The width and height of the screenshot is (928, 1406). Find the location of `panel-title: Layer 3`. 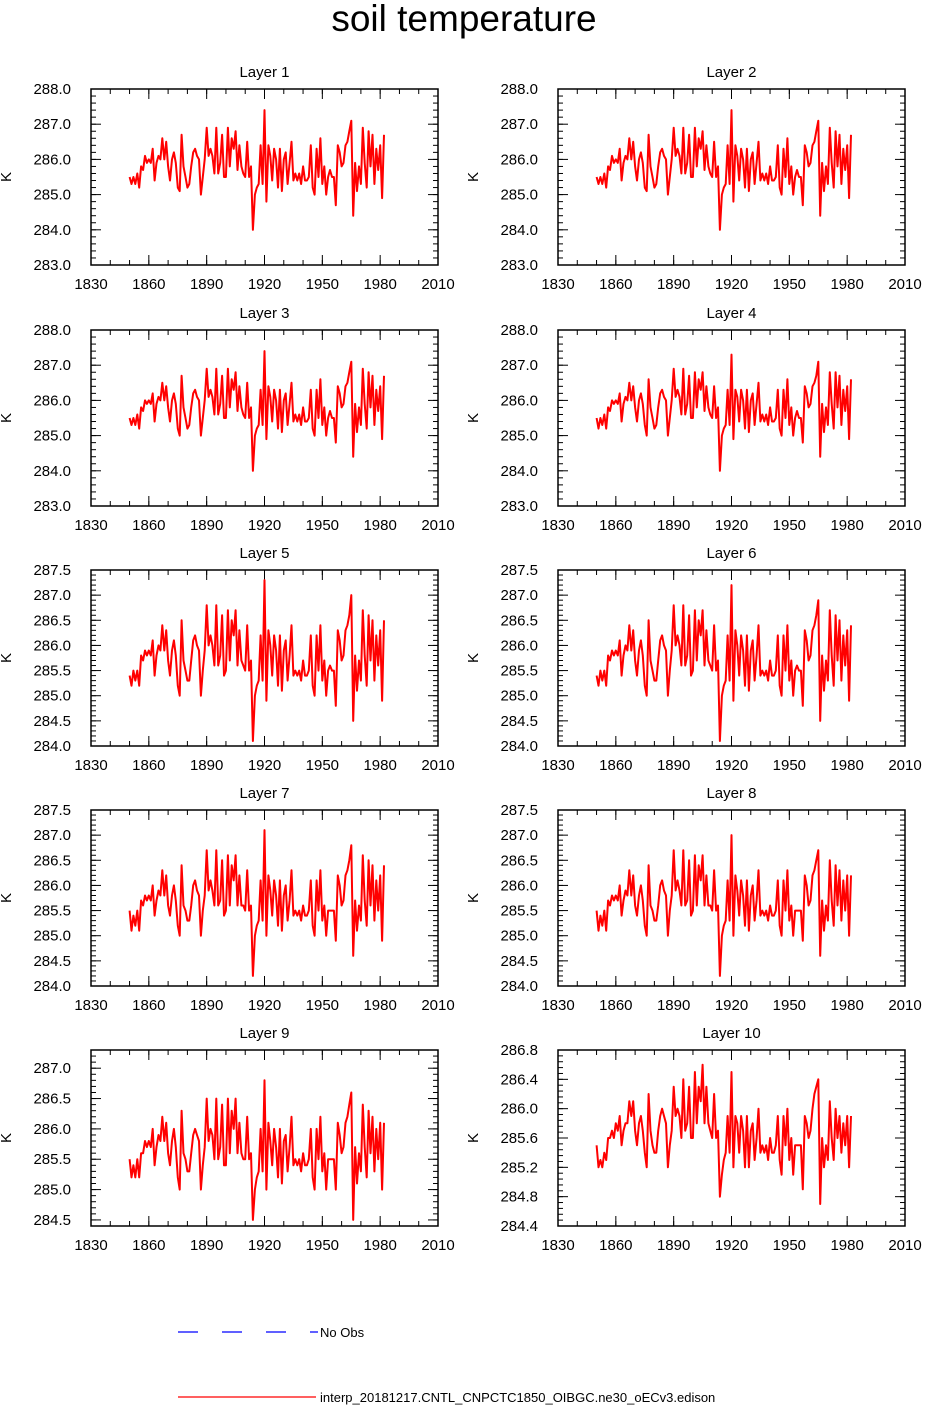

panel-title: Layer 3 is located at coordinates (264, 313).